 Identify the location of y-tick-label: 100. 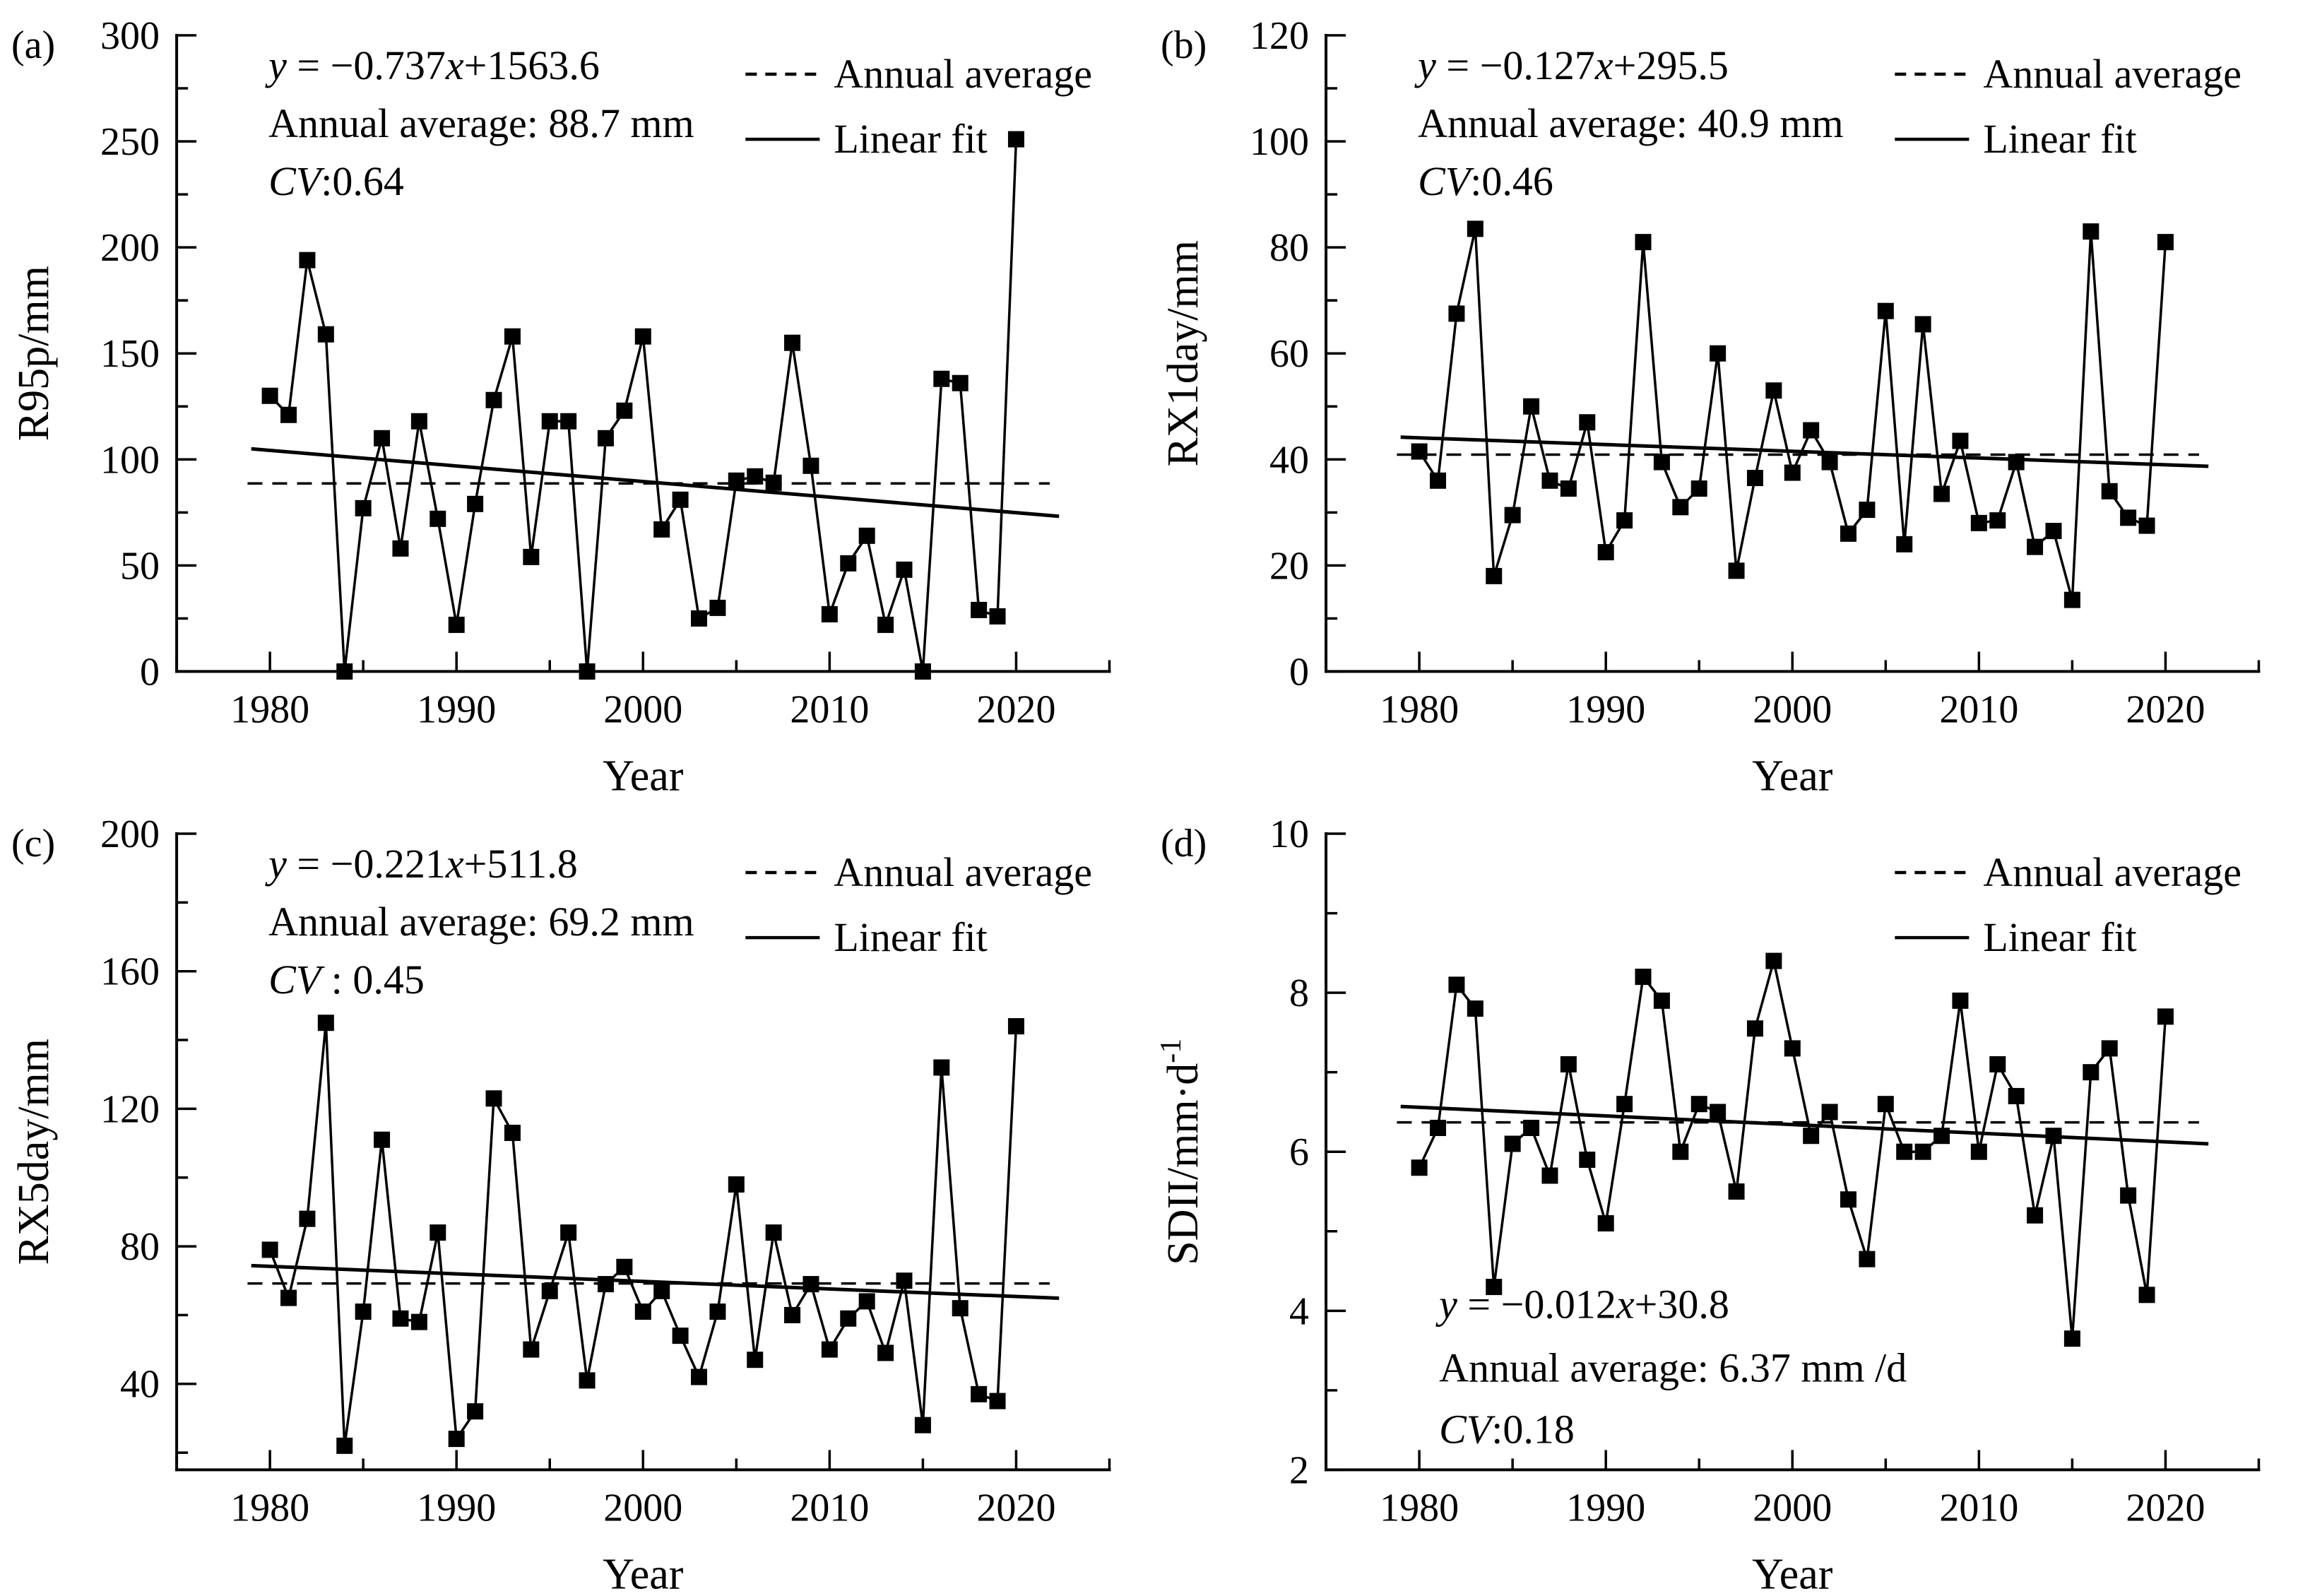
(130, 460).